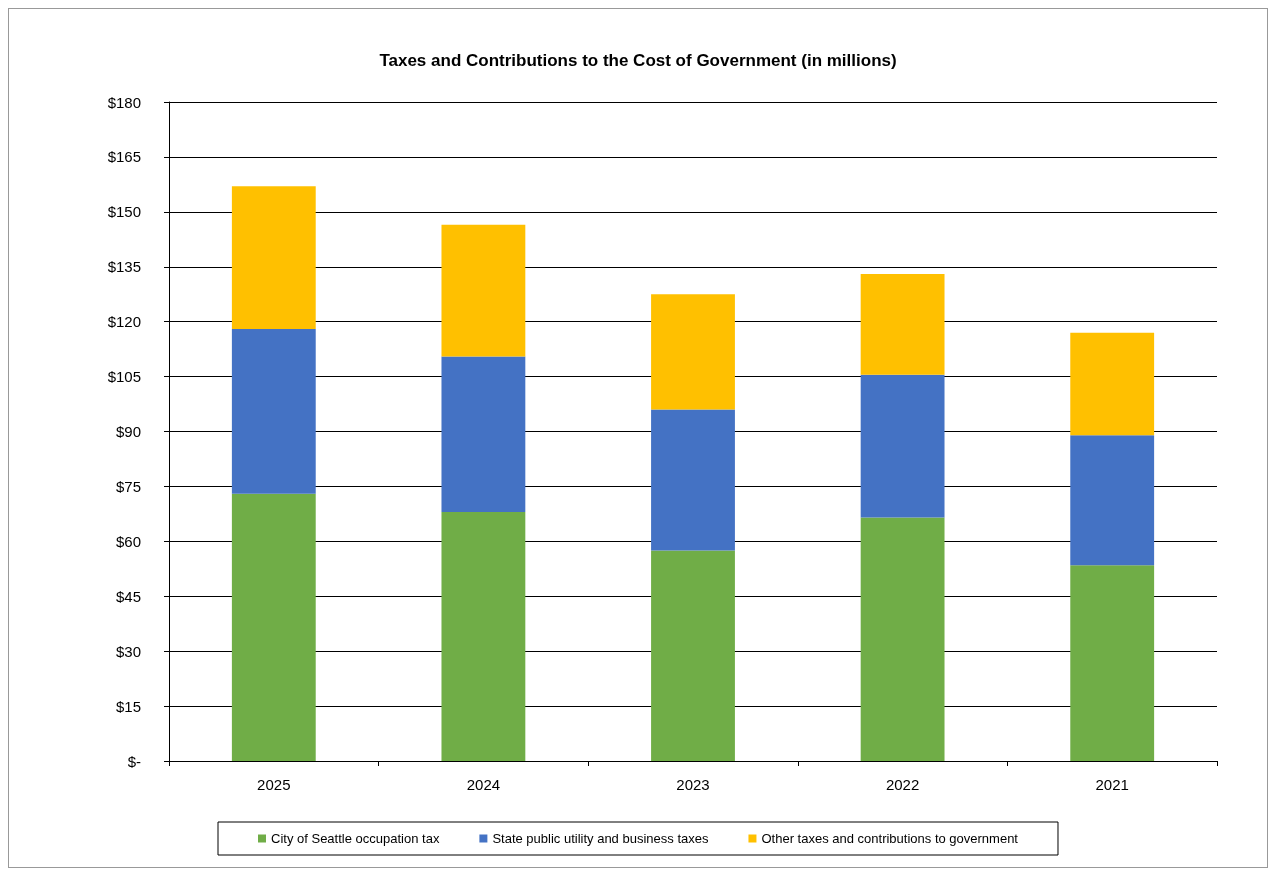 The width and height of the screenshot is (1277, 876). I want to click on y-tick-label: $75, so click(128, 486).